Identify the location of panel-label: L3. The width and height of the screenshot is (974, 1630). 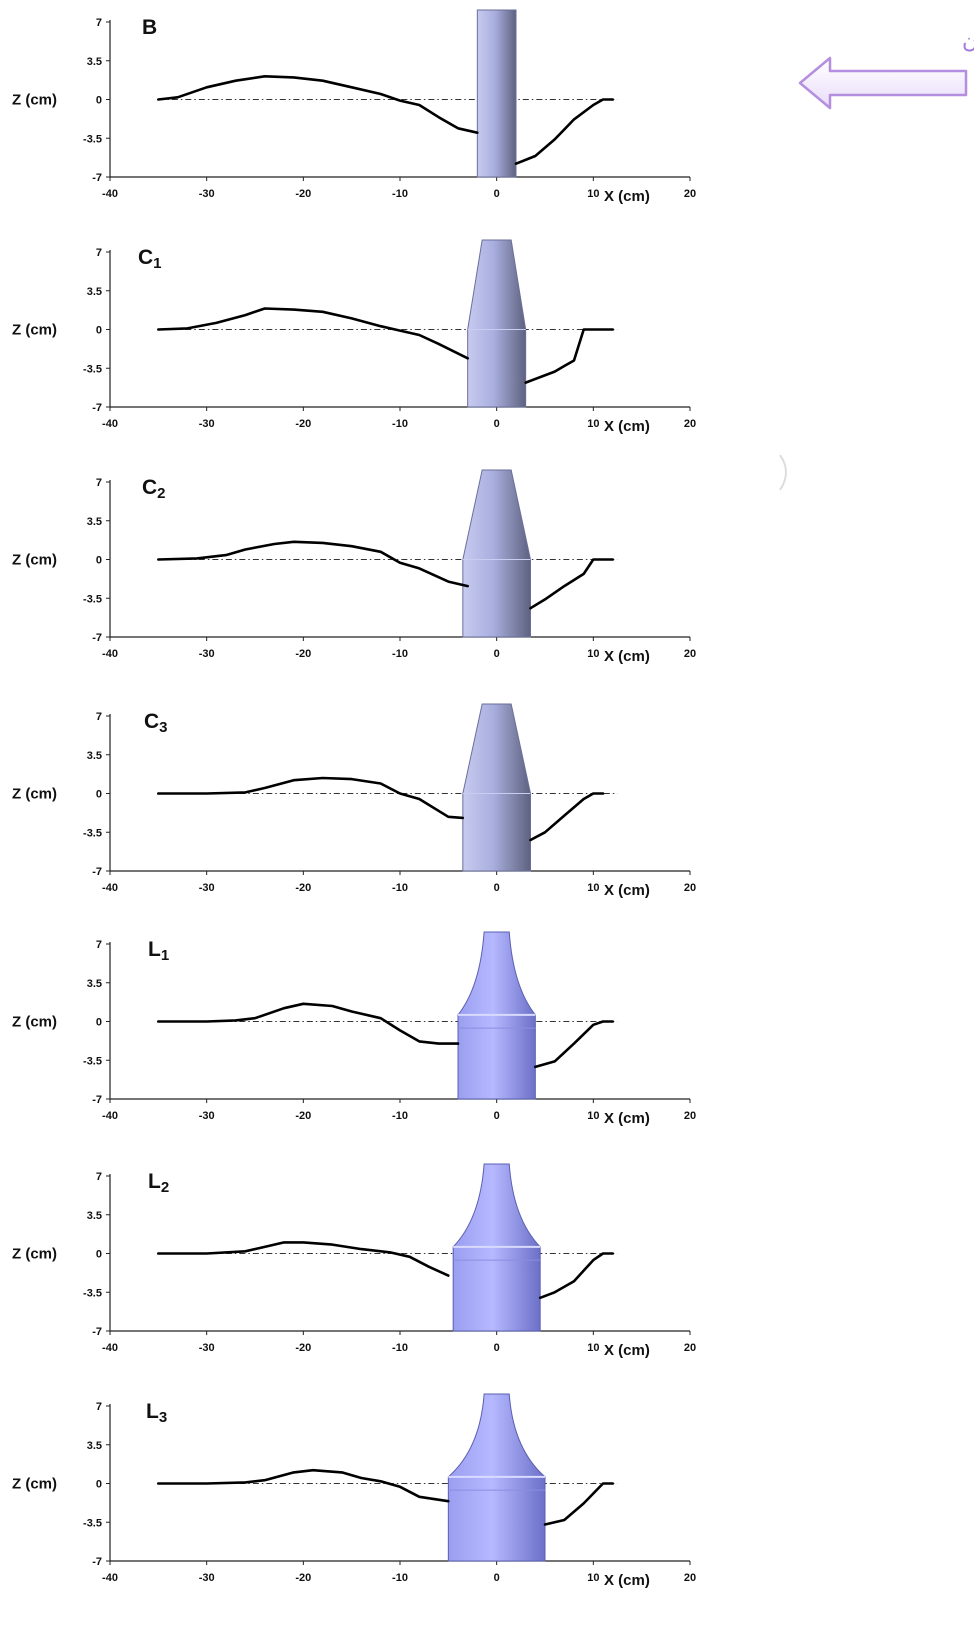
(156, 1413).